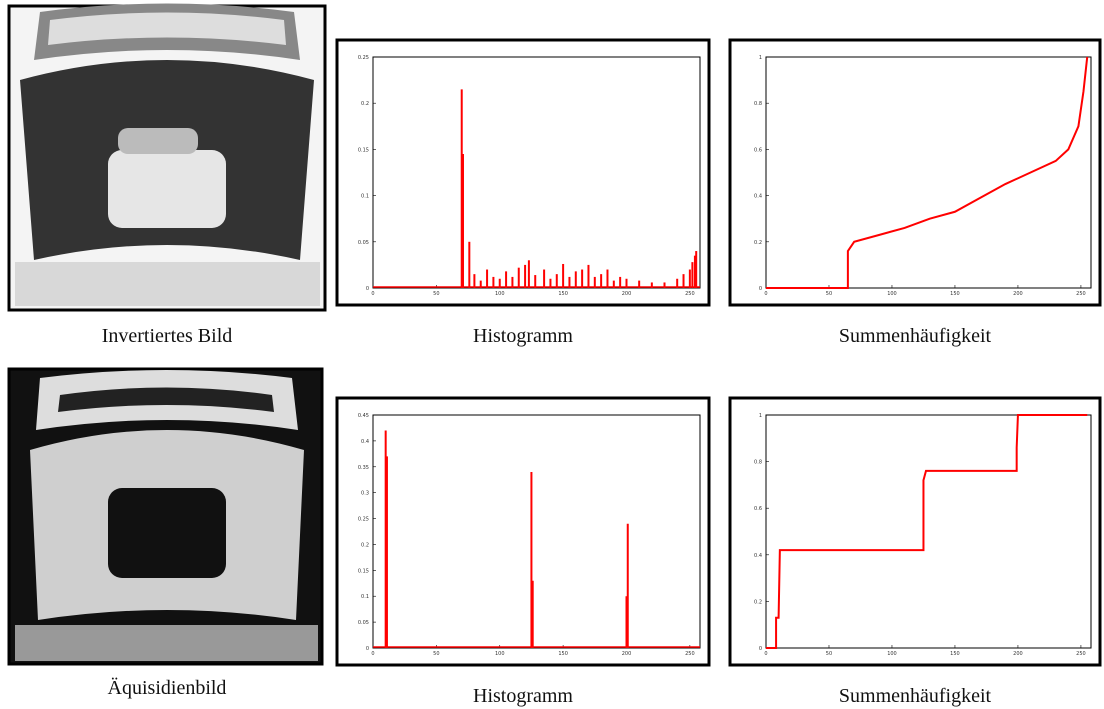 Image resolution: width=1104 pixels, height=709 pixels. Describe the element at coordinates (167, 157) in the screenshot. I see `photo-inverted` at that location.